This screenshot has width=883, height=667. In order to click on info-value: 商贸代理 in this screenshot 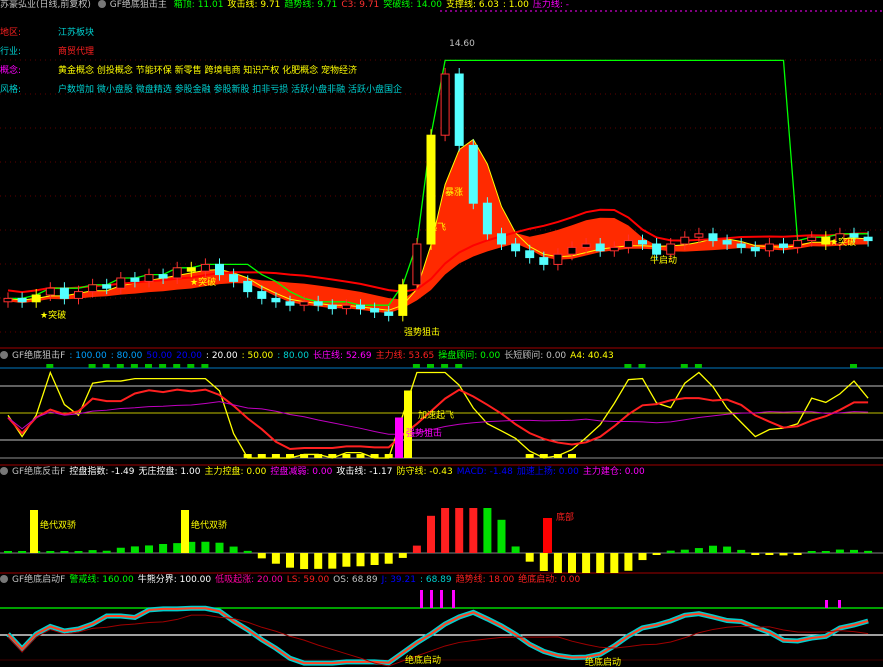, I will do `click(76, 52)`.